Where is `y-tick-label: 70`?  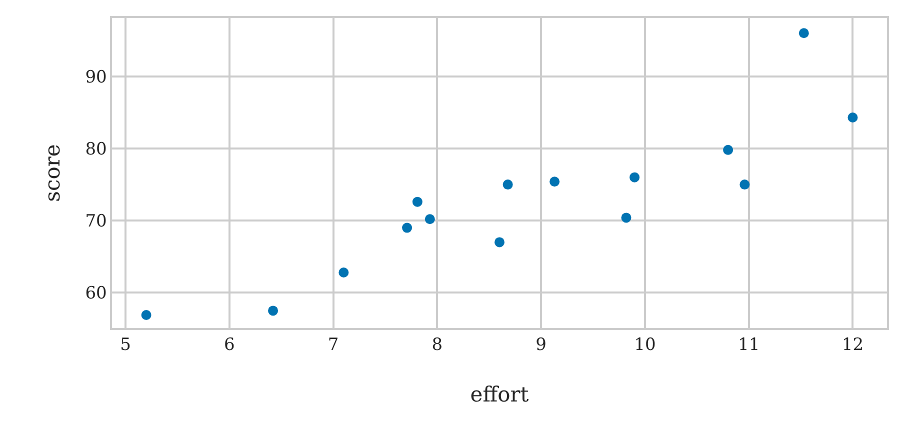 y-tick-label: 70 is located at coordinates (96, 222).